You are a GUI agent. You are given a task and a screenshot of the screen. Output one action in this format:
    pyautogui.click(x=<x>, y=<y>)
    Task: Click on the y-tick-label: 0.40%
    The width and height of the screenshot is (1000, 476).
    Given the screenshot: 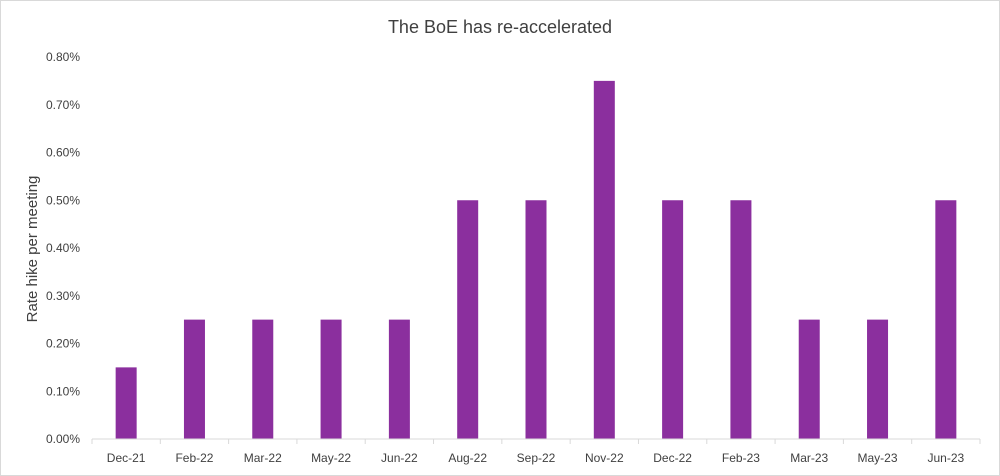 What is the action you would take?
    pyautogui.click(x=63, y=248)
    